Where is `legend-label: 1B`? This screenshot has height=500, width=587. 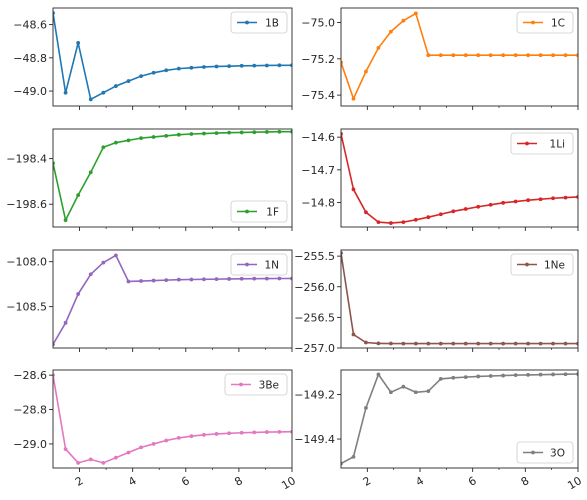 legend-label: 1B is located at coordinates (272, 24).